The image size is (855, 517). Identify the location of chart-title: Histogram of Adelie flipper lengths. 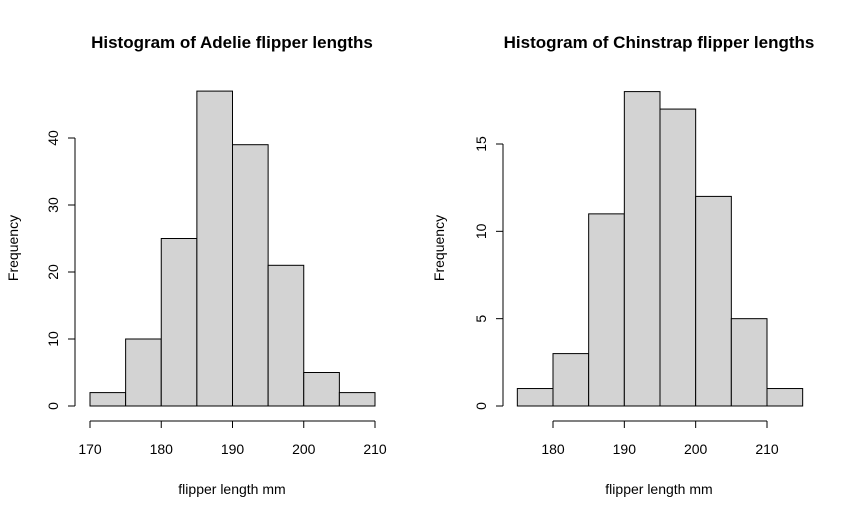
(232, 42).